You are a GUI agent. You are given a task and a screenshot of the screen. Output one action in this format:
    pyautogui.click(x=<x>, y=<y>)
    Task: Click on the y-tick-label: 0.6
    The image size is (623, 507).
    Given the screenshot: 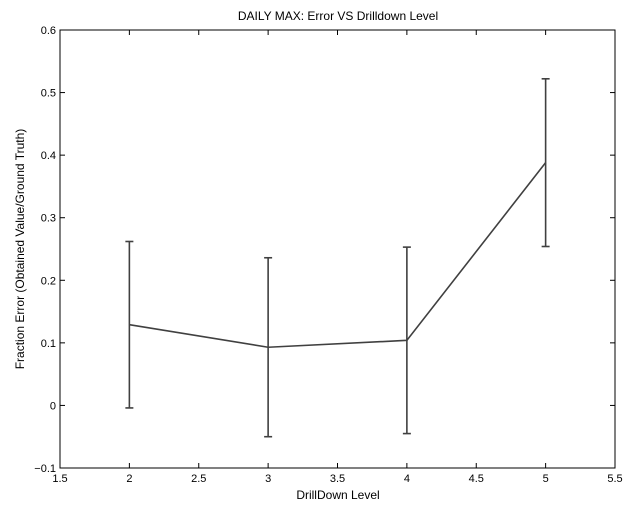 What is the action you would take?
    pyautogui.click(x=48, y=31)
    